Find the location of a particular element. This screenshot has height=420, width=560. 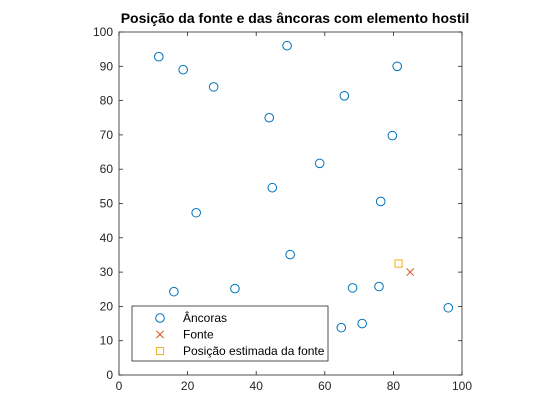

y-tick-label: 40 is located at coordinates (107, 238).